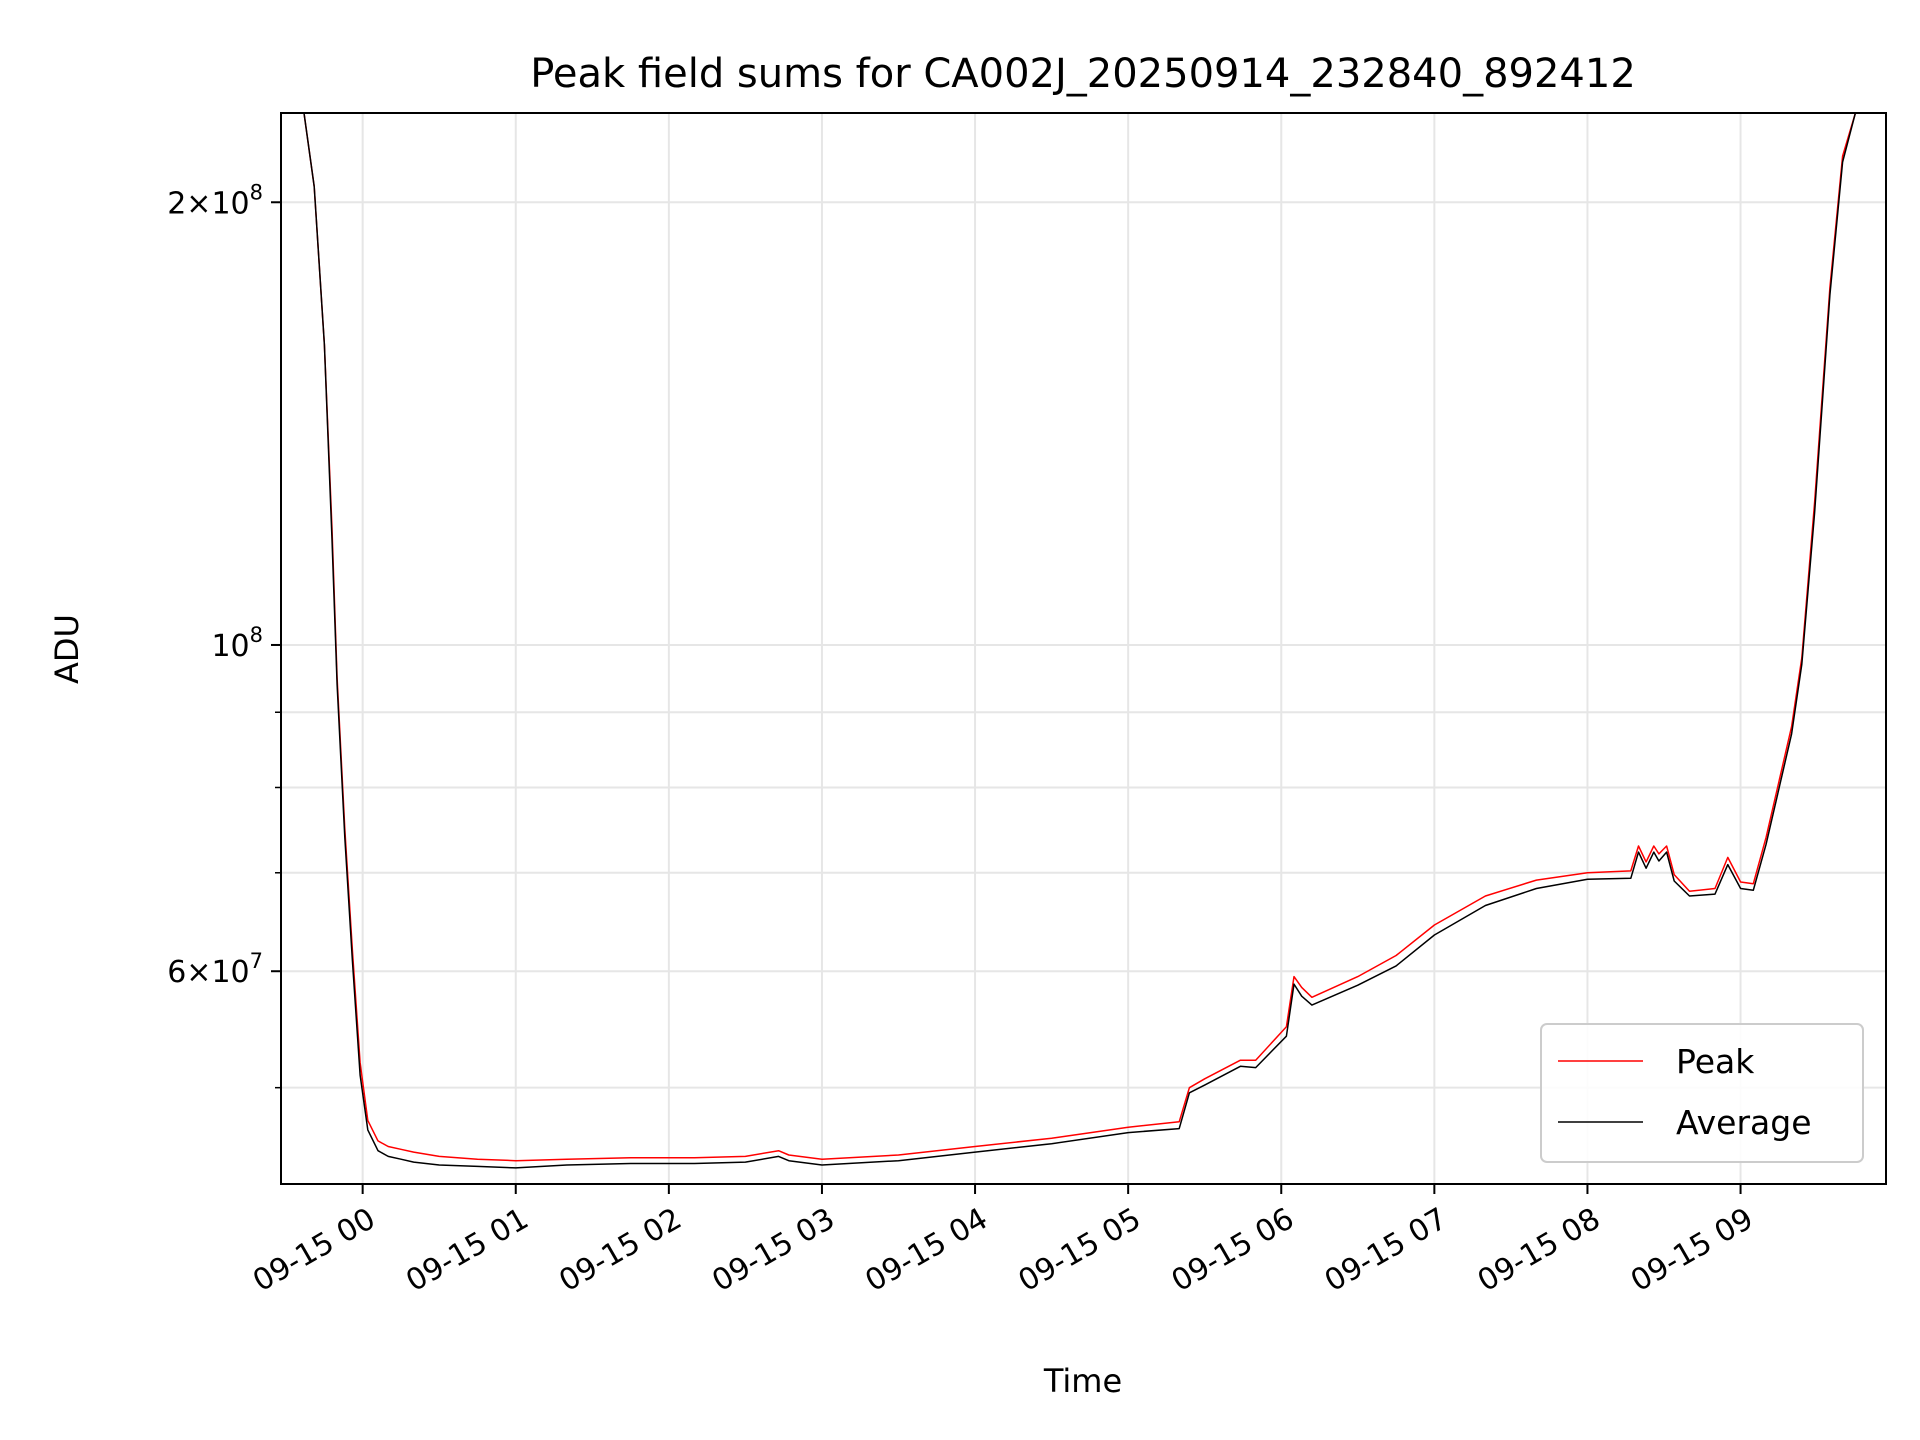  Describe the element at coordinates (215, 969) in the screenshot. I see `y-tick-label: 6×107` at that location.